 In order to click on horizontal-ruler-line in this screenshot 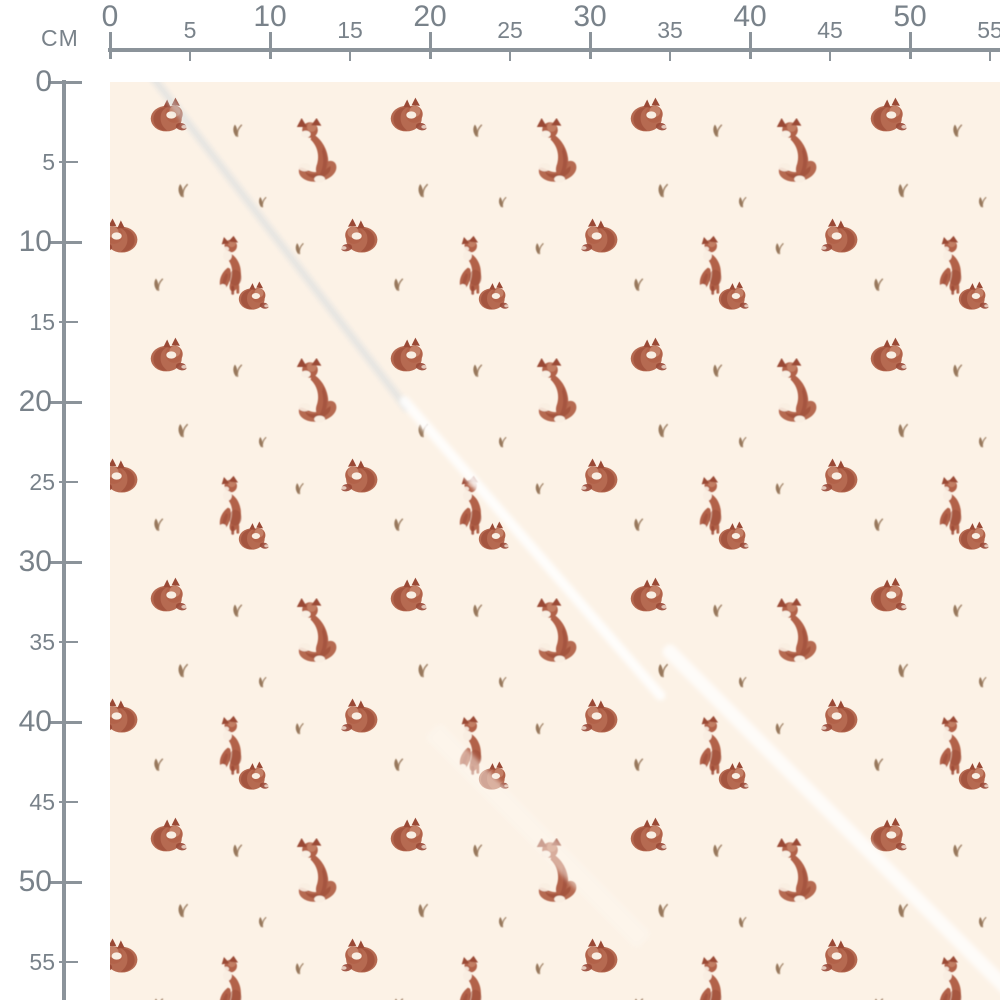, I will do `click(554, 50)`.